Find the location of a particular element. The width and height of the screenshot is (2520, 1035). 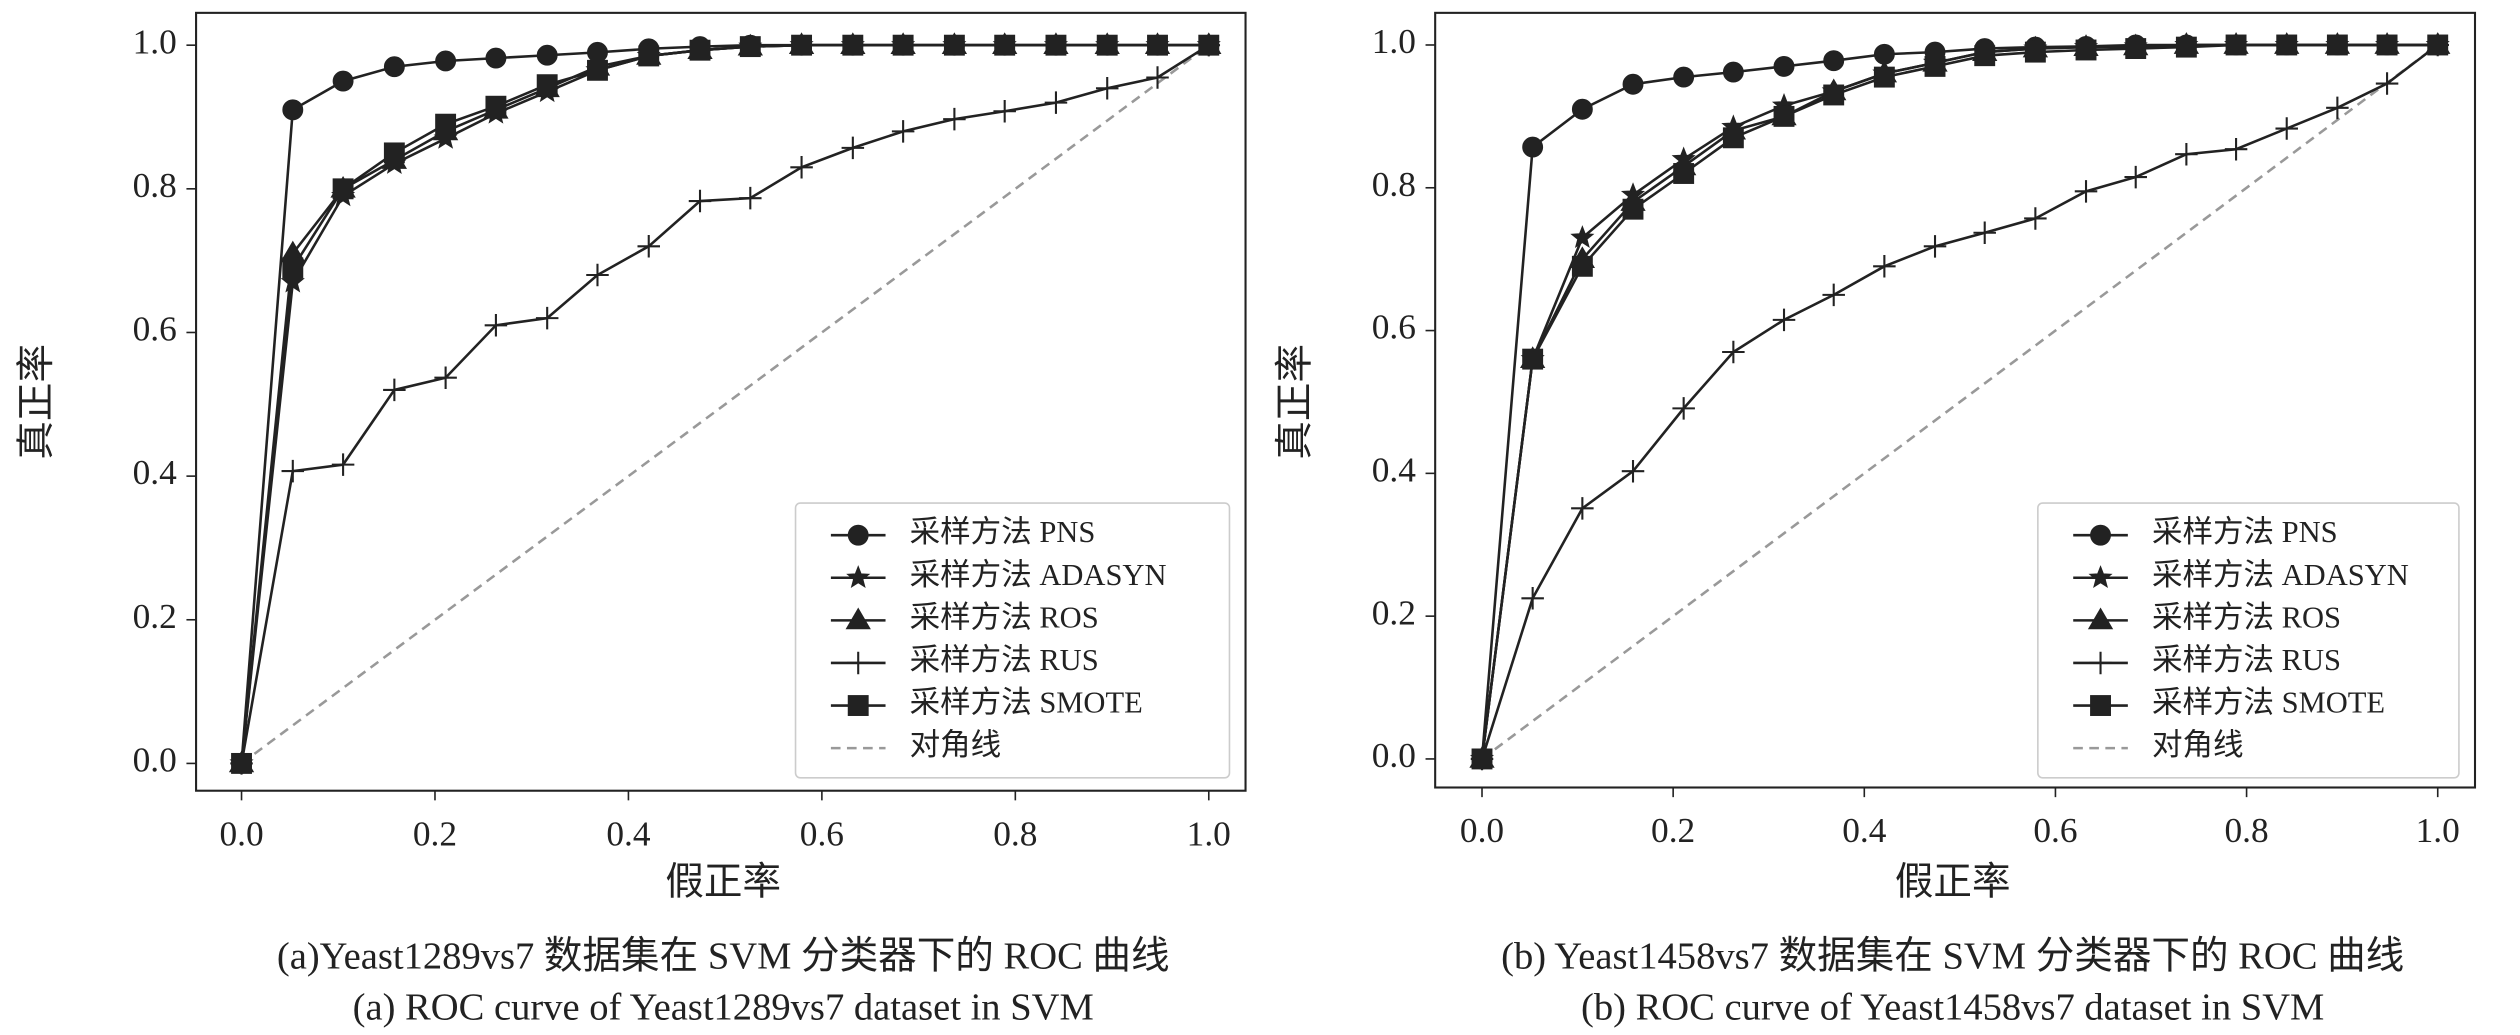

caption: (b) Yeast1458vs7 数据集在 SVM 分类器下的 ROC 曲线 is located at coordinates (1952, 955).